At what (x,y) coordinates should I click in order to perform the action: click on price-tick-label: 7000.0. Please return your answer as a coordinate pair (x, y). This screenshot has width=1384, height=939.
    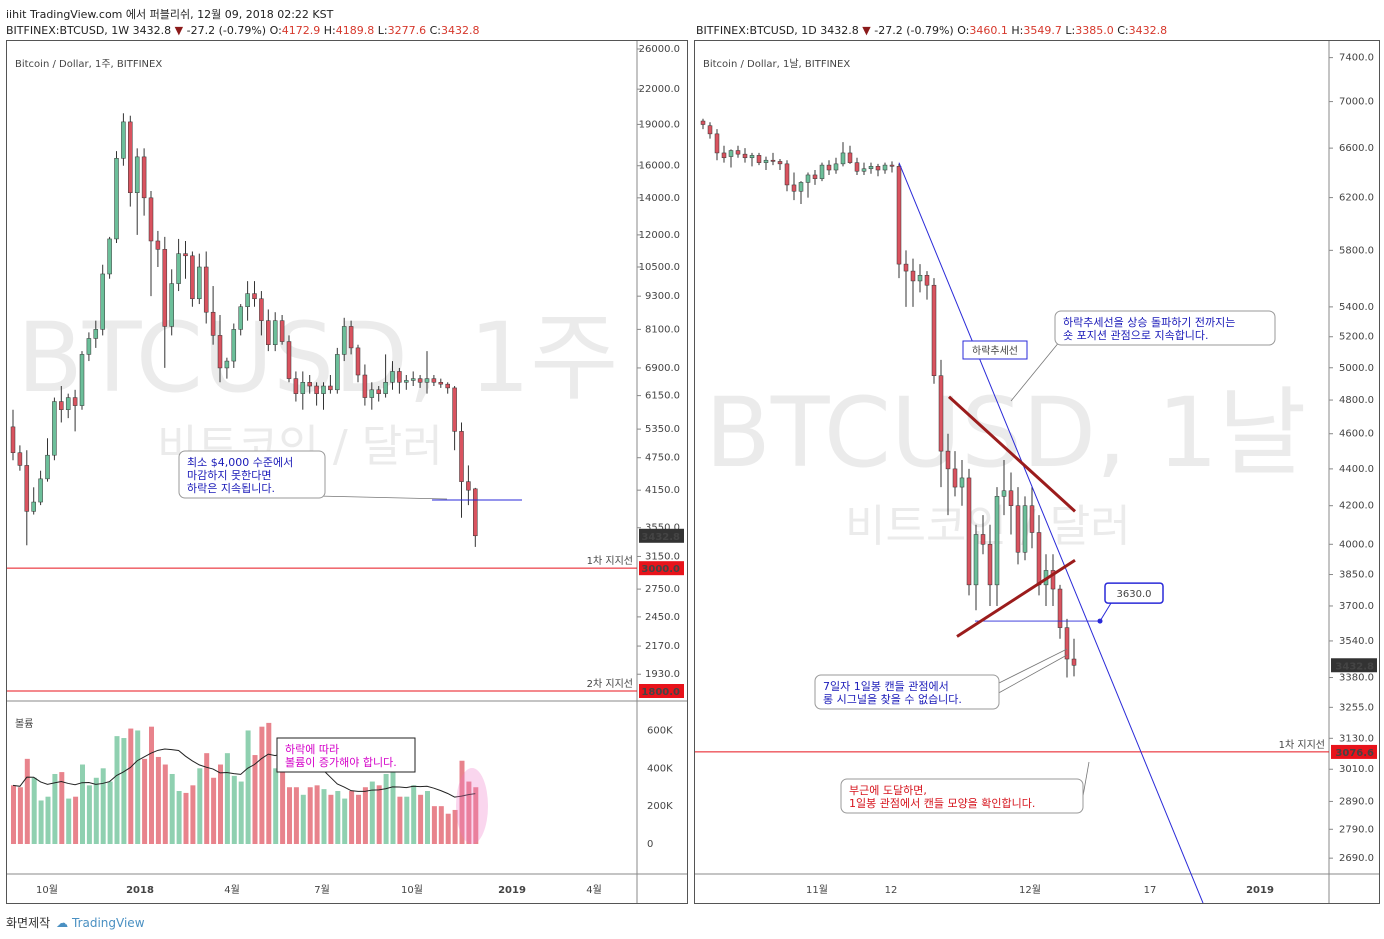
    Looking at the image, I should click on (1356, 102).